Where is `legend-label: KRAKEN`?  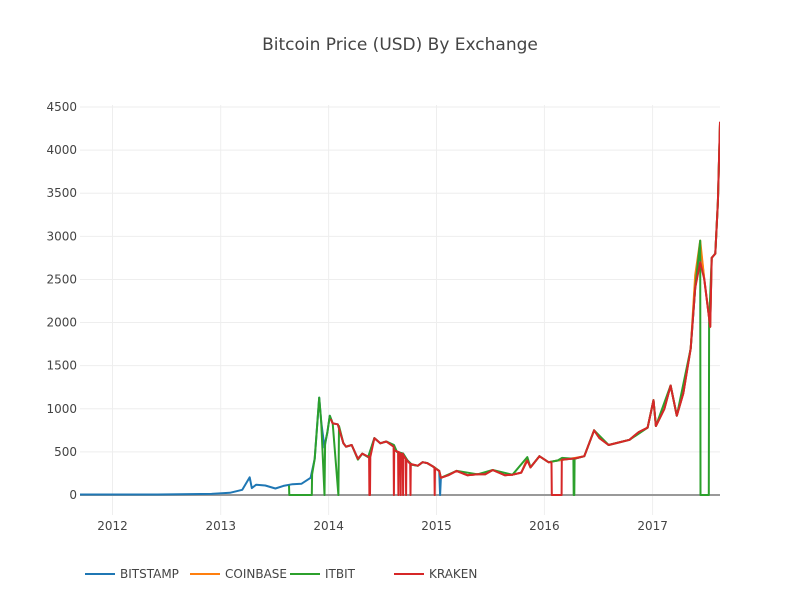 legend-label: KRAKEN is located at coordinates (453, 574).